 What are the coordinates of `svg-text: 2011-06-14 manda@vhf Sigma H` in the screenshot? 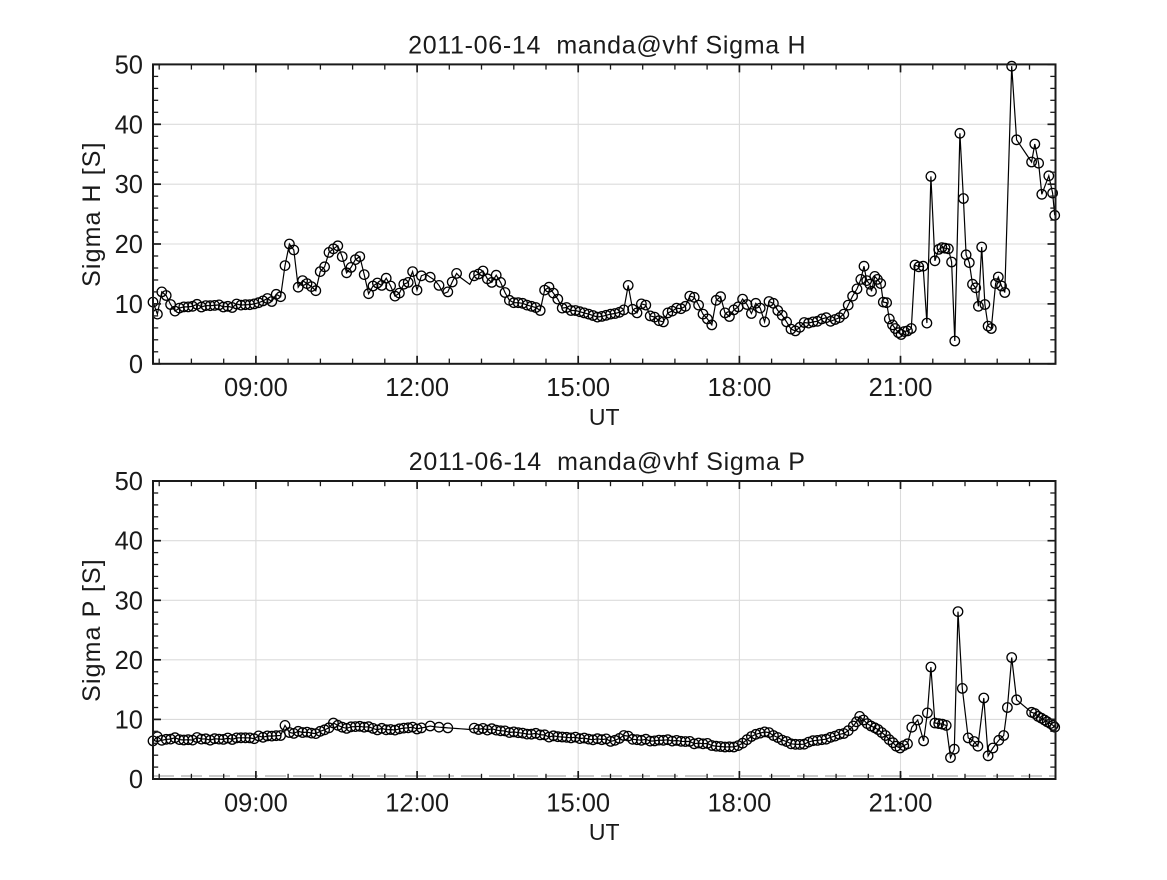 It's located at (607, 46).